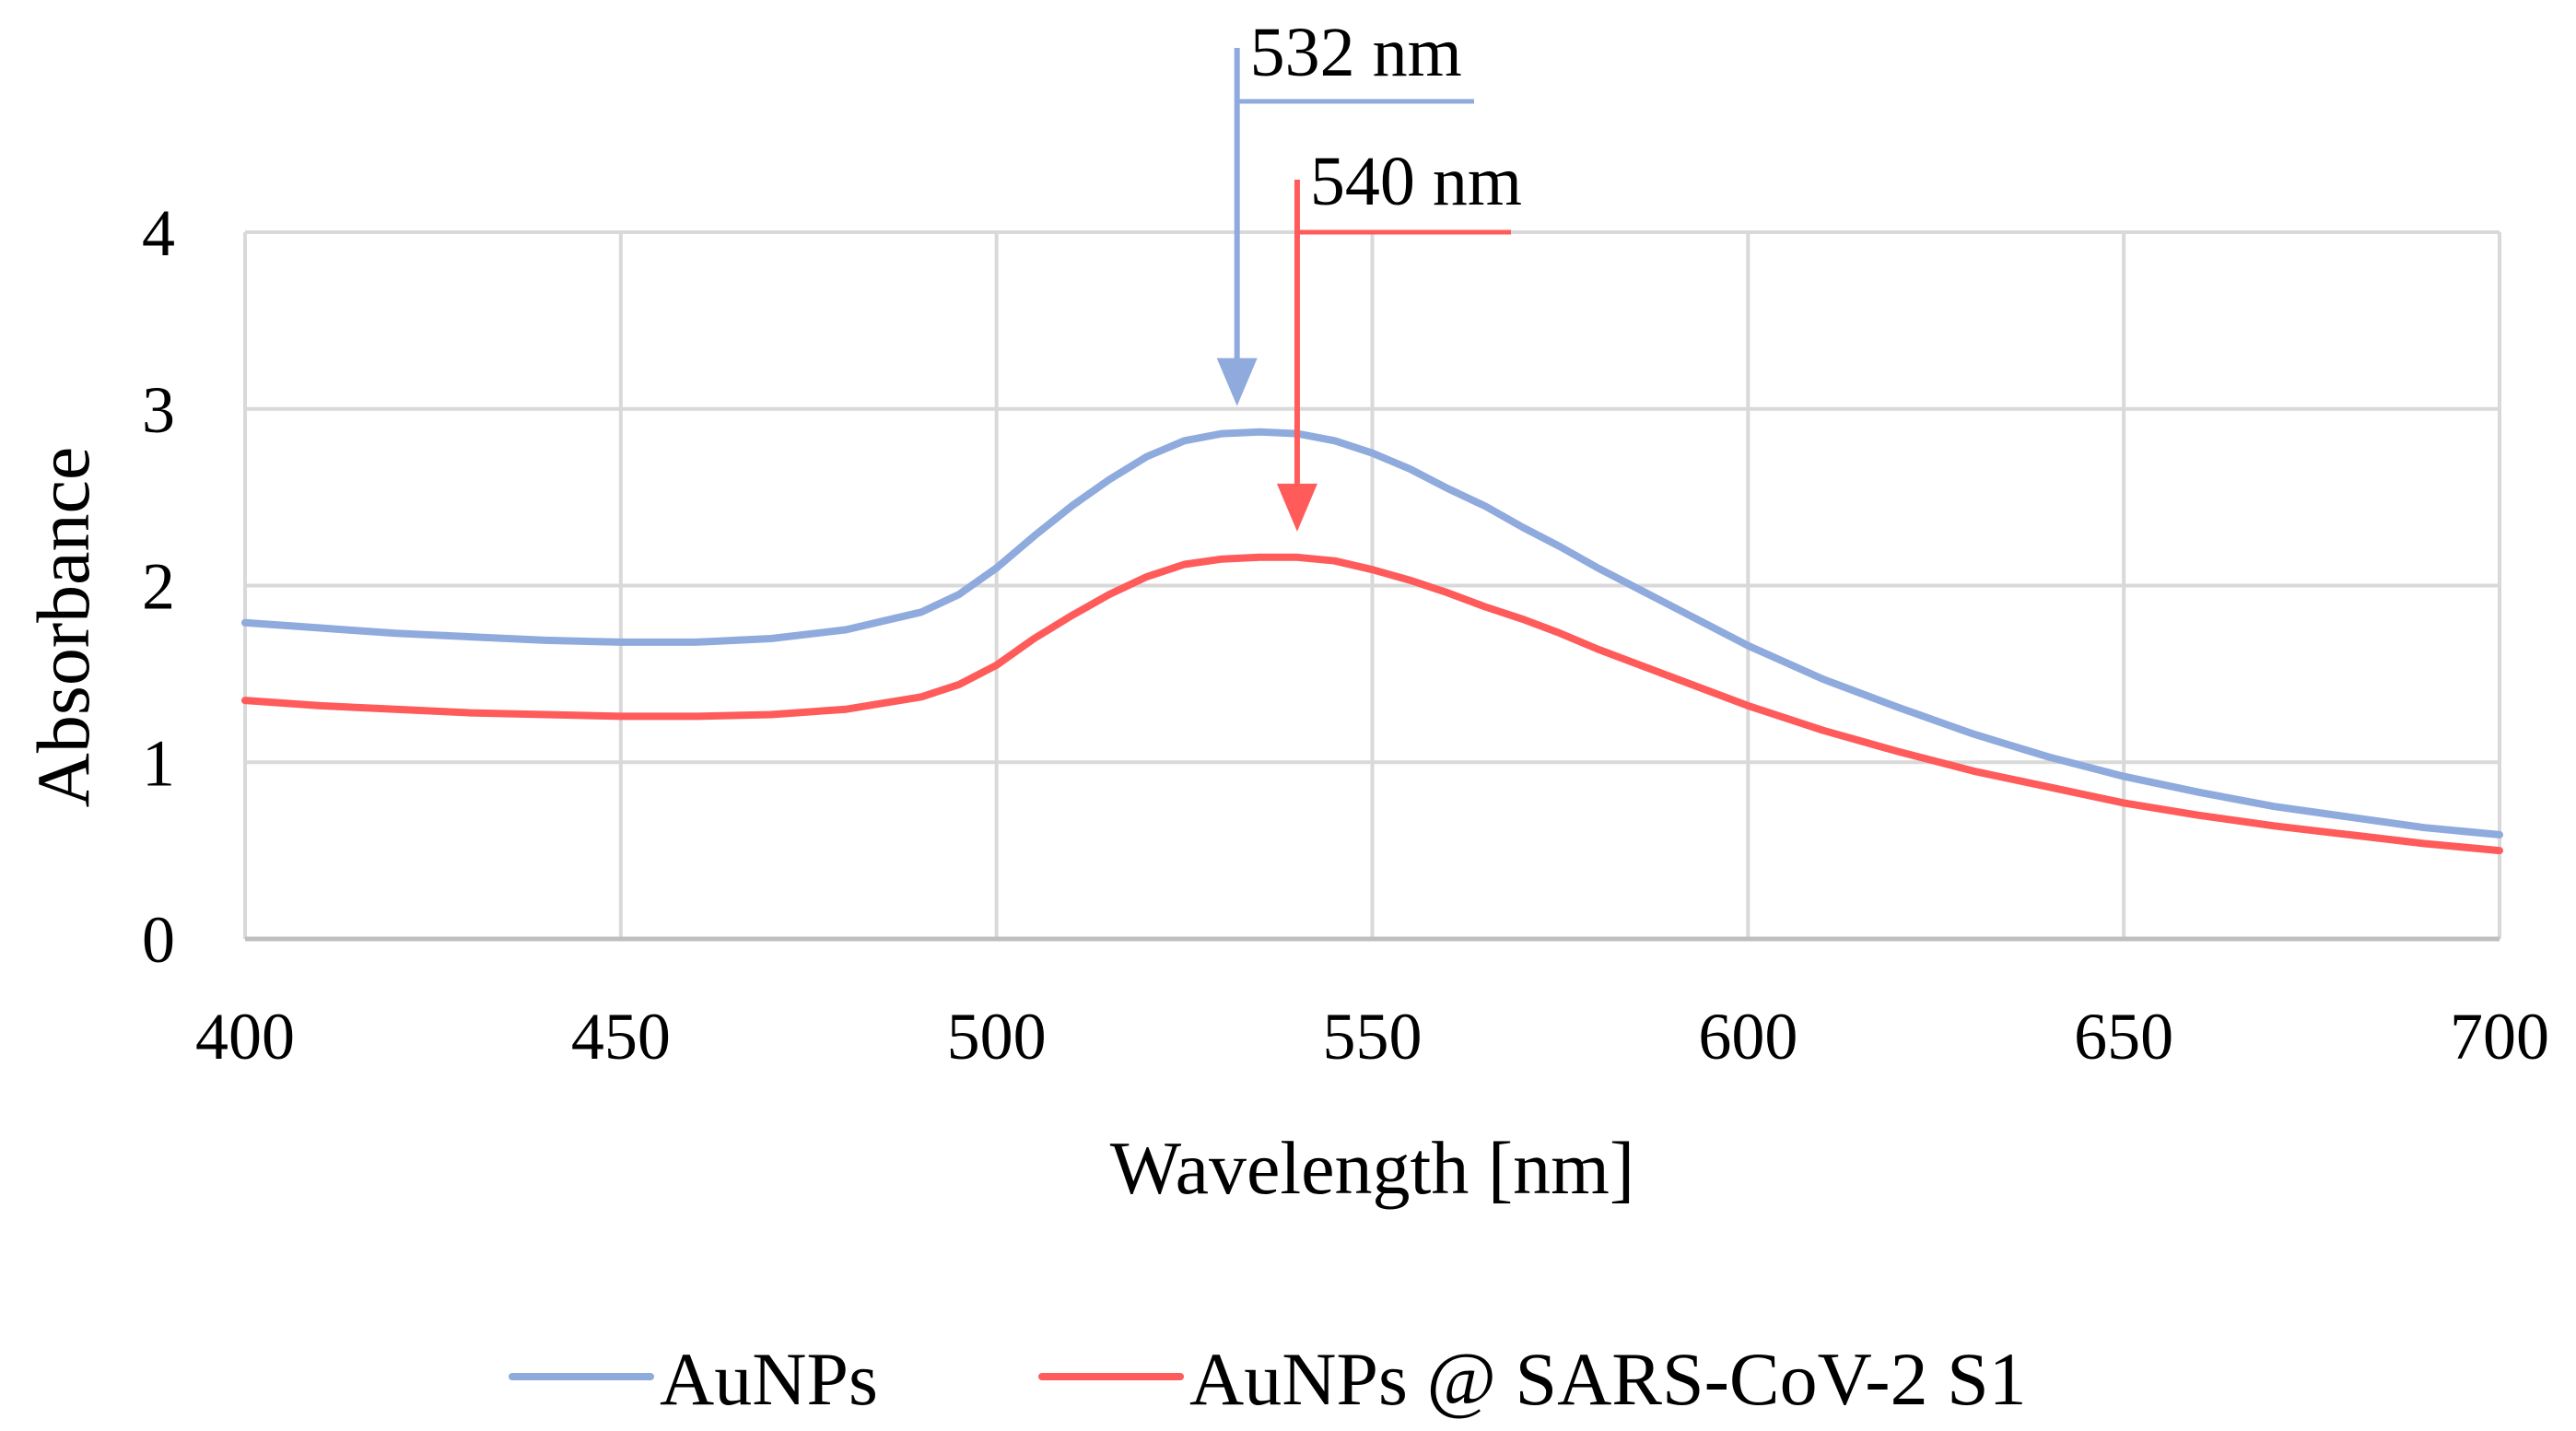 The height and width of the screenshot is (1431, 2576). Describe the element at coordinates (1356, 52) in the screenshot. I see `annotation-label: 532 nm` at that location.